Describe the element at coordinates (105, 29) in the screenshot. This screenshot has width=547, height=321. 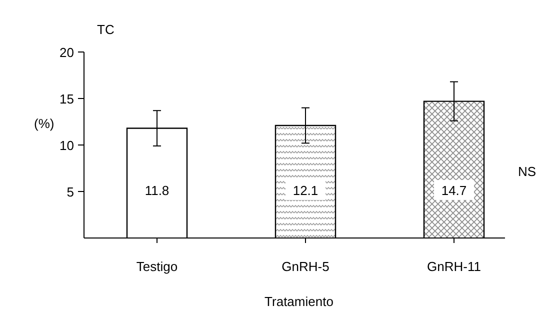
I see `chart-title: TC` at that location.